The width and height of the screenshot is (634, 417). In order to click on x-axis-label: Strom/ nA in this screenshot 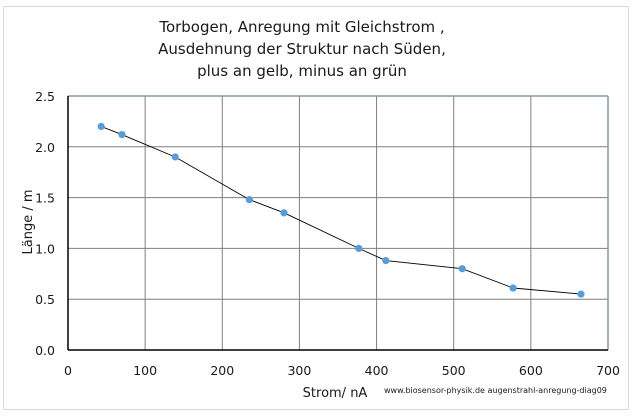, I will do `click(335, 393)`.